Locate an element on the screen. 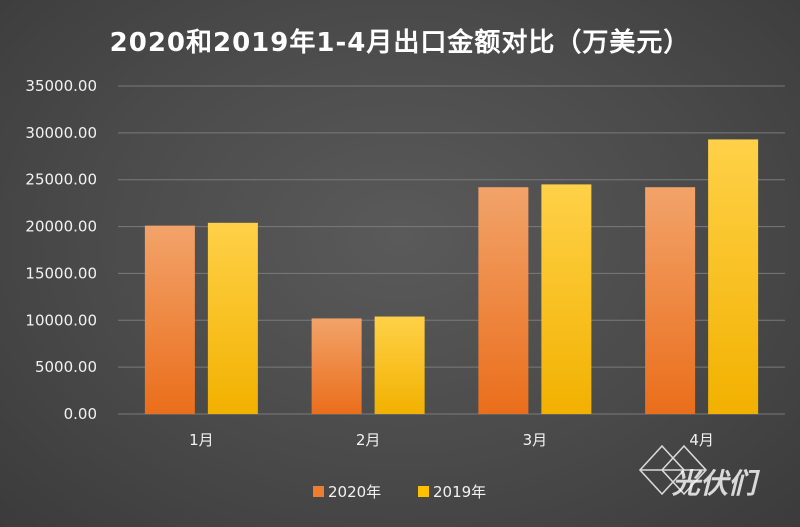 This screenshot has width=800, height=527. y-tick-label: 10000.00 is located at coordinates (61, 320).